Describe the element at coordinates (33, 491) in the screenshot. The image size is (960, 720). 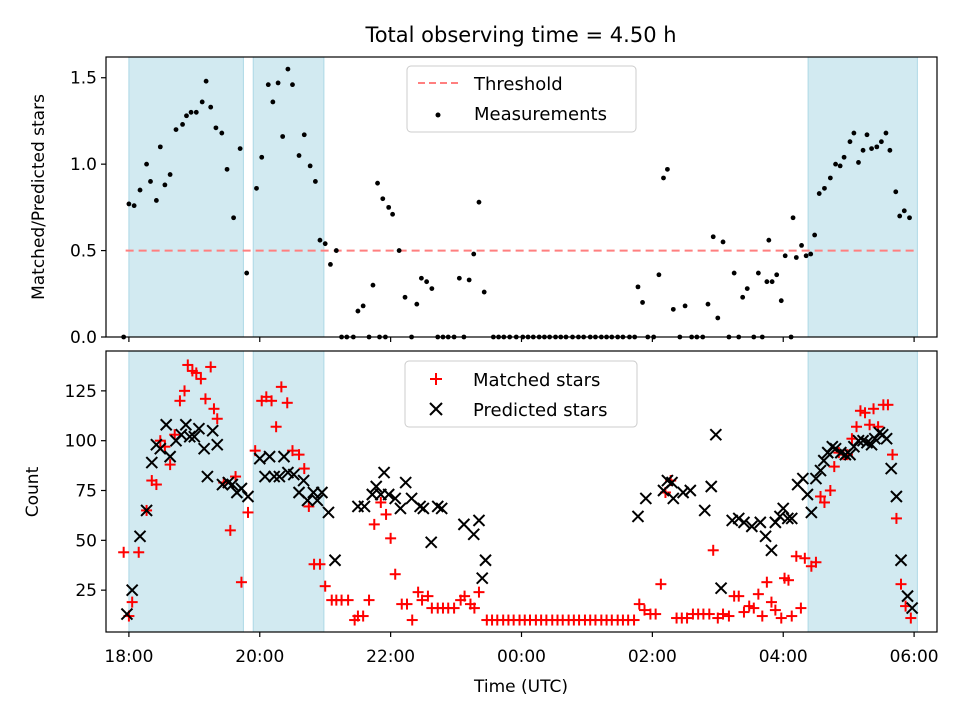
I see `bottom-y-axis-label: Count` at that location.